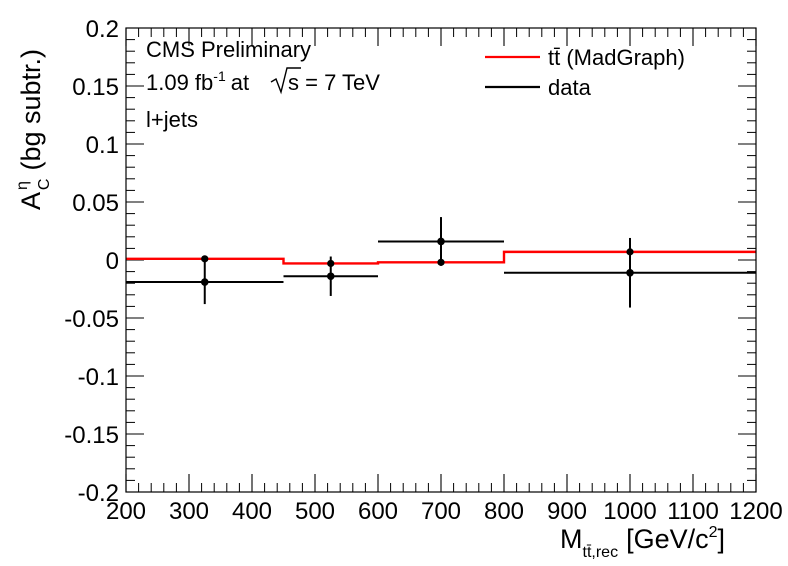 The height and width of the screenshot is (566, 788). What do you see at coordinates (189, 511) in the screenshot?
I see `x-tick-label: 300` at bounding box center [189, 511].